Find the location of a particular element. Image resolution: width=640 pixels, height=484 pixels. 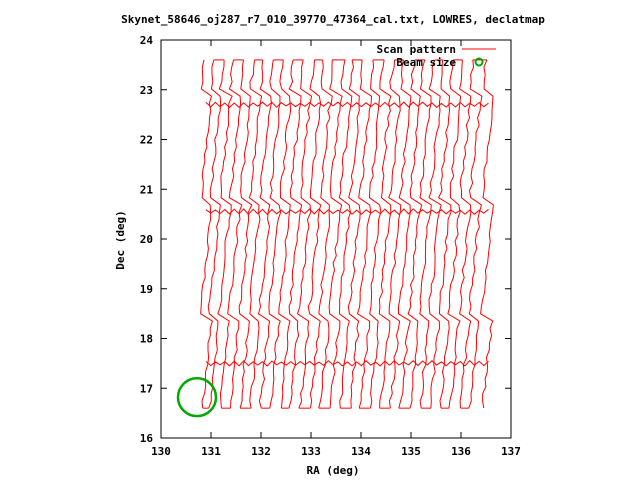

legend: Scan pattern Beam size is located at coordinates (436, 56).